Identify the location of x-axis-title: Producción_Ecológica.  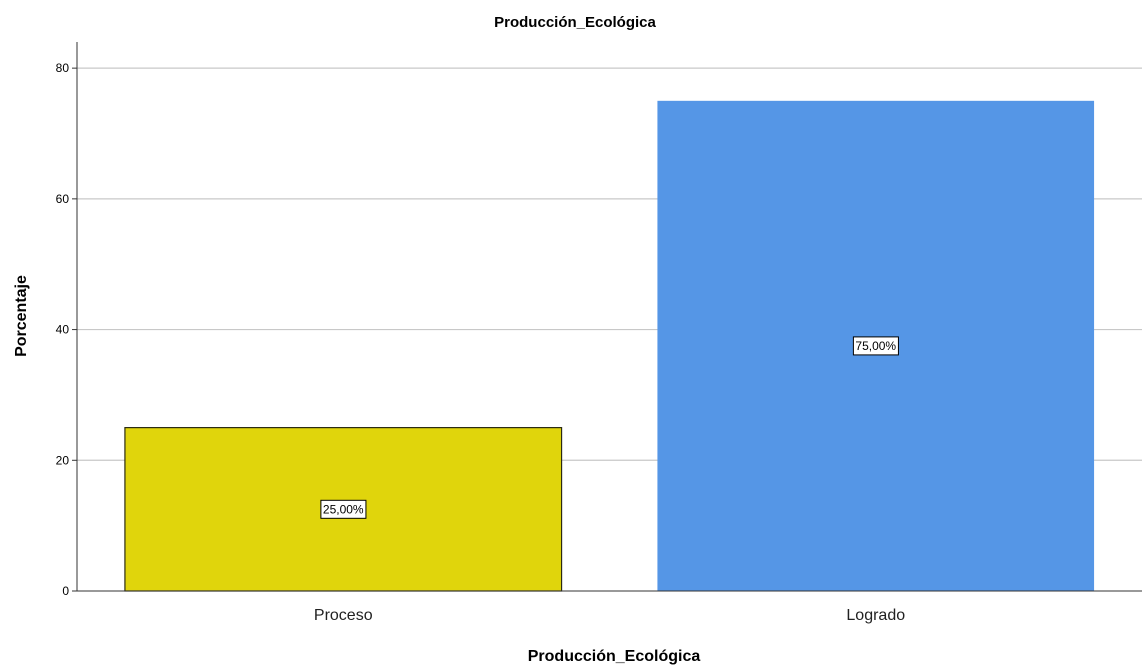
(614, 656).